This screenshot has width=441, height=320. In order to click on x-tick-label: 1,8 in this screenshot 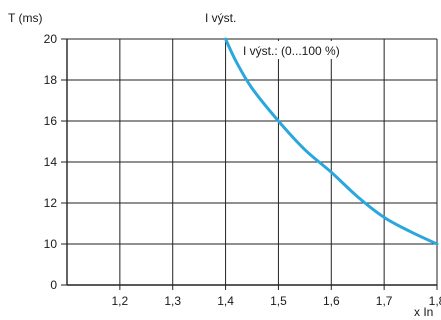, I will do `click(435, 301)`.